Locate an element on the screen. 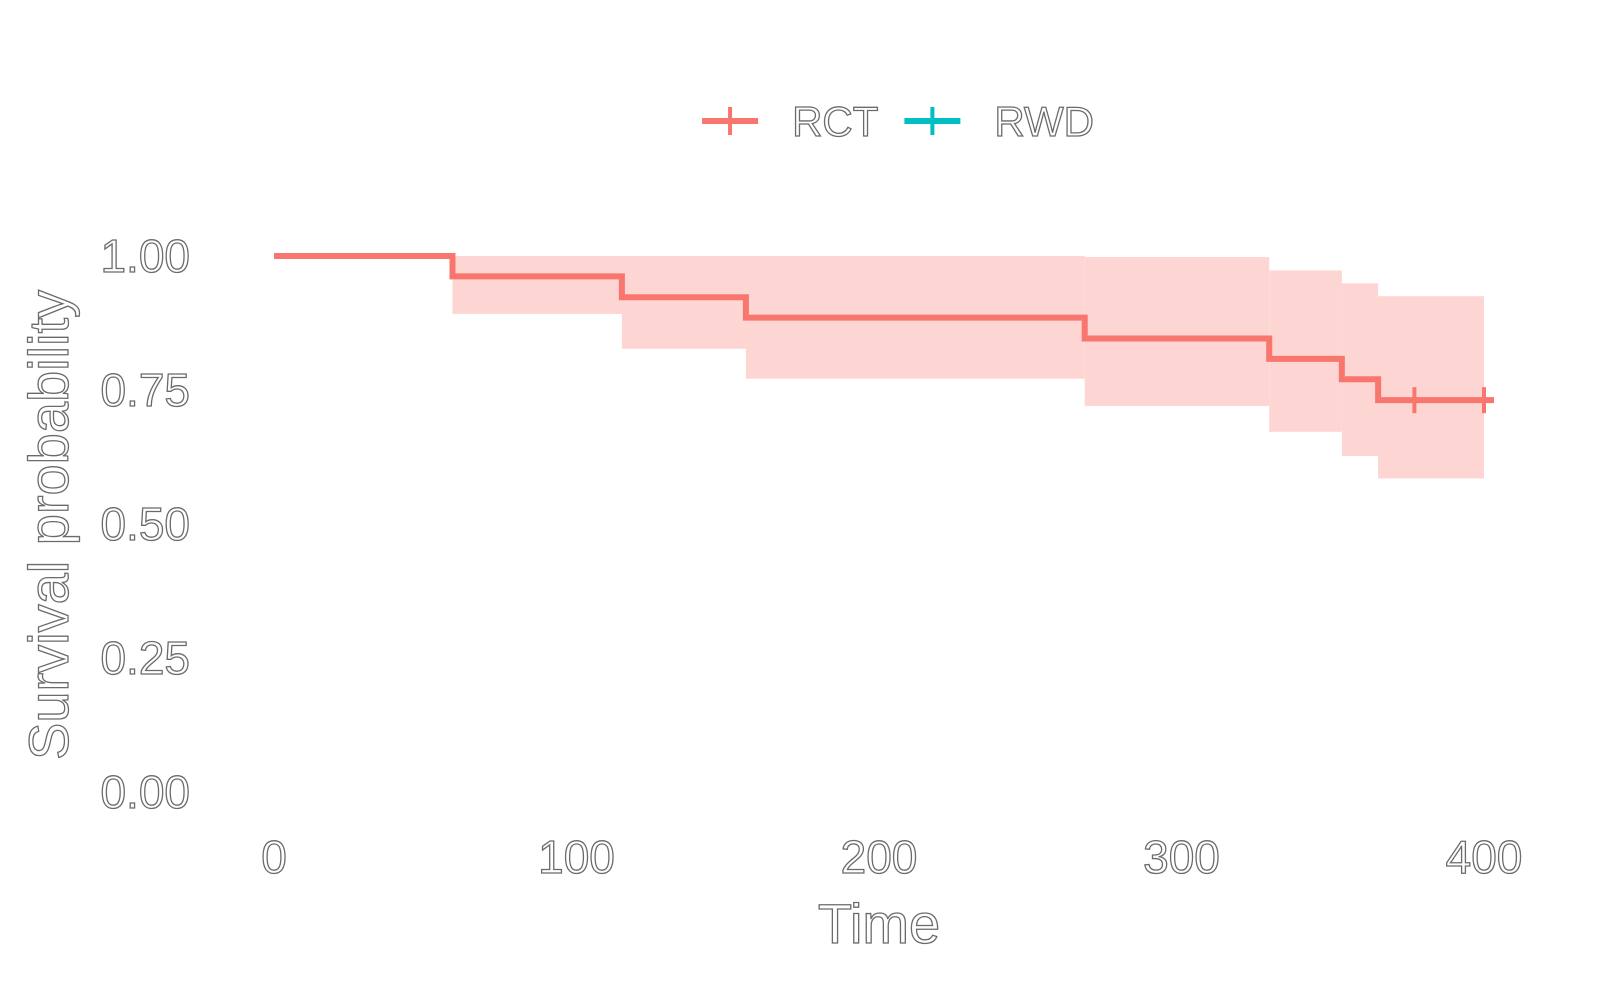 This screenshot has height=1000, width=1600. legend: RCT RWD is located at coordinates (898, 121).